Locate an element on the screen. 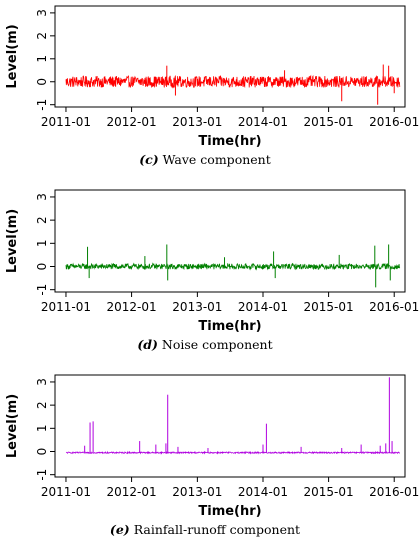 This screenshot has width=420, height=550. caption-text: Rainfall-runoff component is located at coordinates (215, 529).